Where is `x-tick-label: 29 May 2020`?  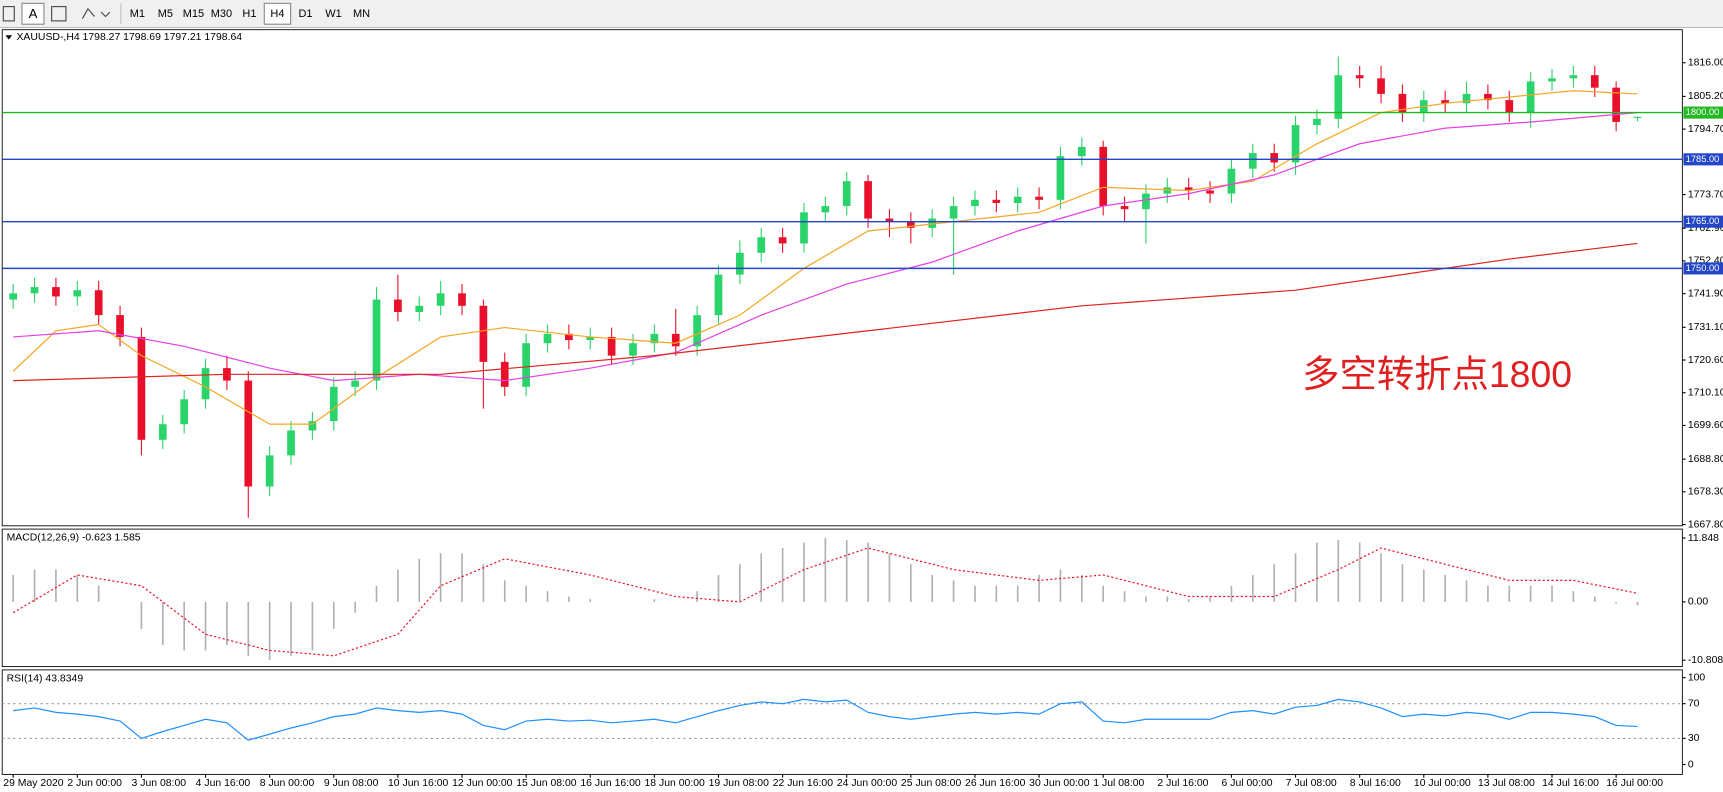 x-tick-label: 29 May 2020 is located at coordinates (33, 783).